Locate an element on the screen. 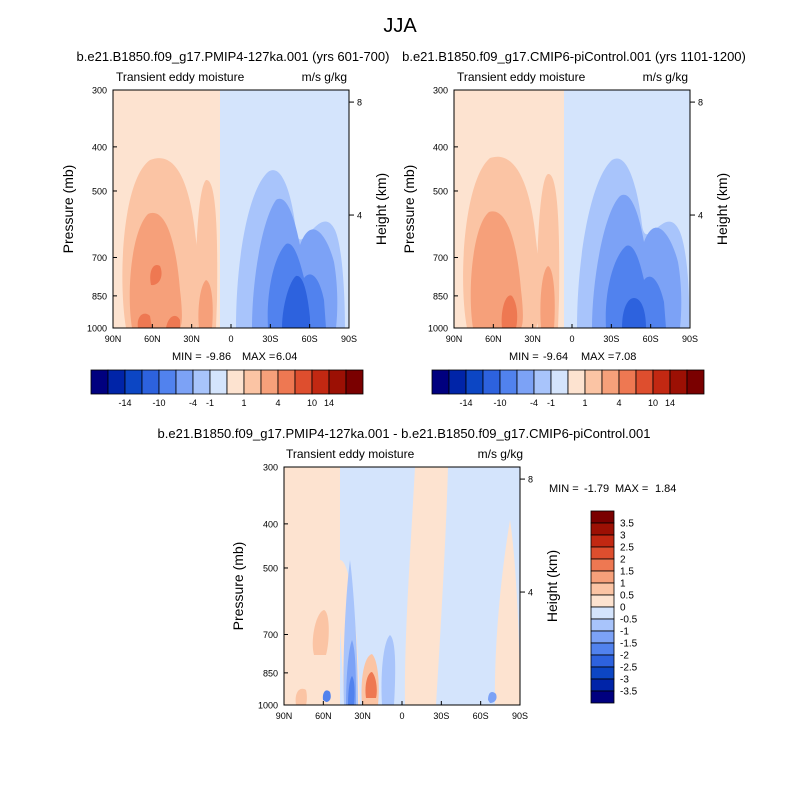 Image resolution: width=800 pixels, height=800 pixels. colorbar-tick-label: 14 is located at coordinates (670, 403).